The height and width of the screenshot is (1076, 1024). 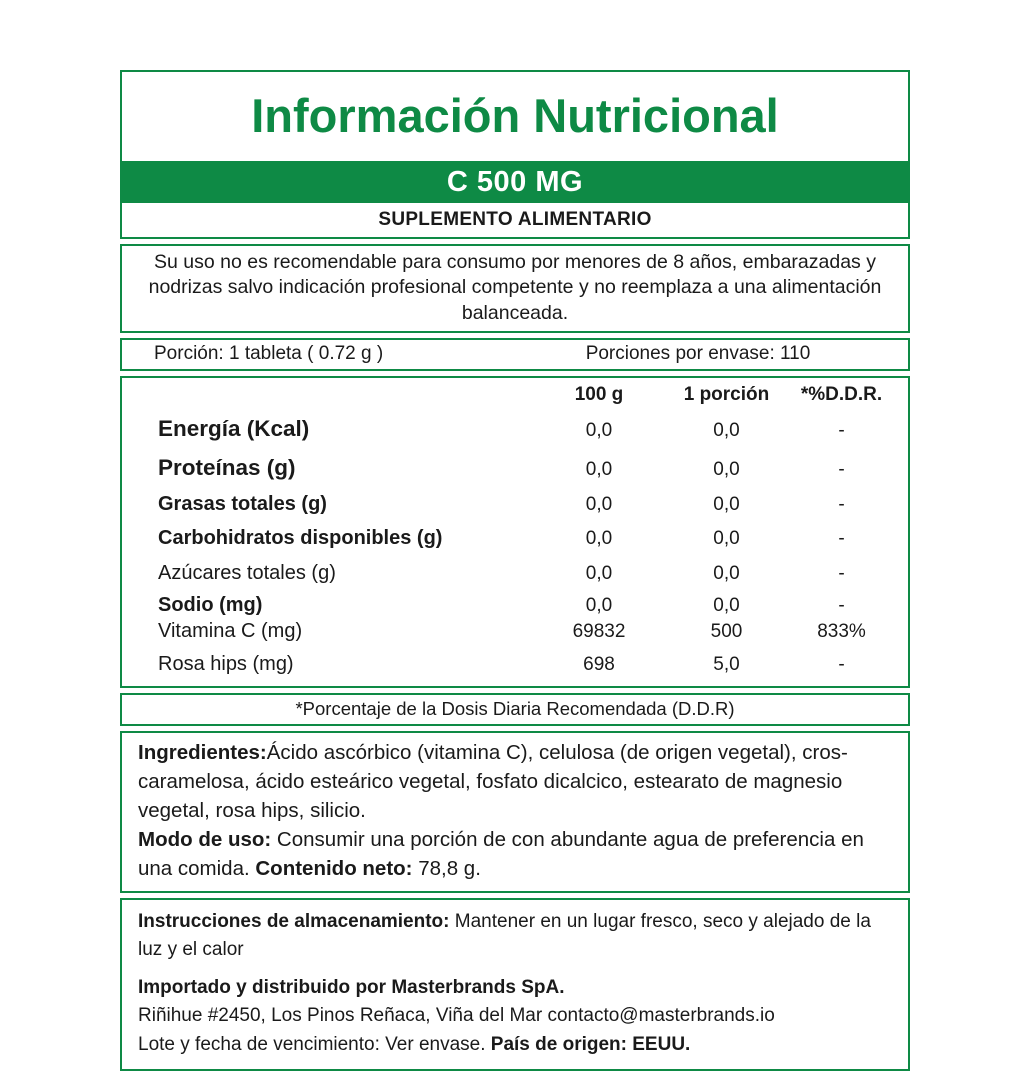 I want to click on product-name-band: C 500 MG, so click(x=515, y=182).